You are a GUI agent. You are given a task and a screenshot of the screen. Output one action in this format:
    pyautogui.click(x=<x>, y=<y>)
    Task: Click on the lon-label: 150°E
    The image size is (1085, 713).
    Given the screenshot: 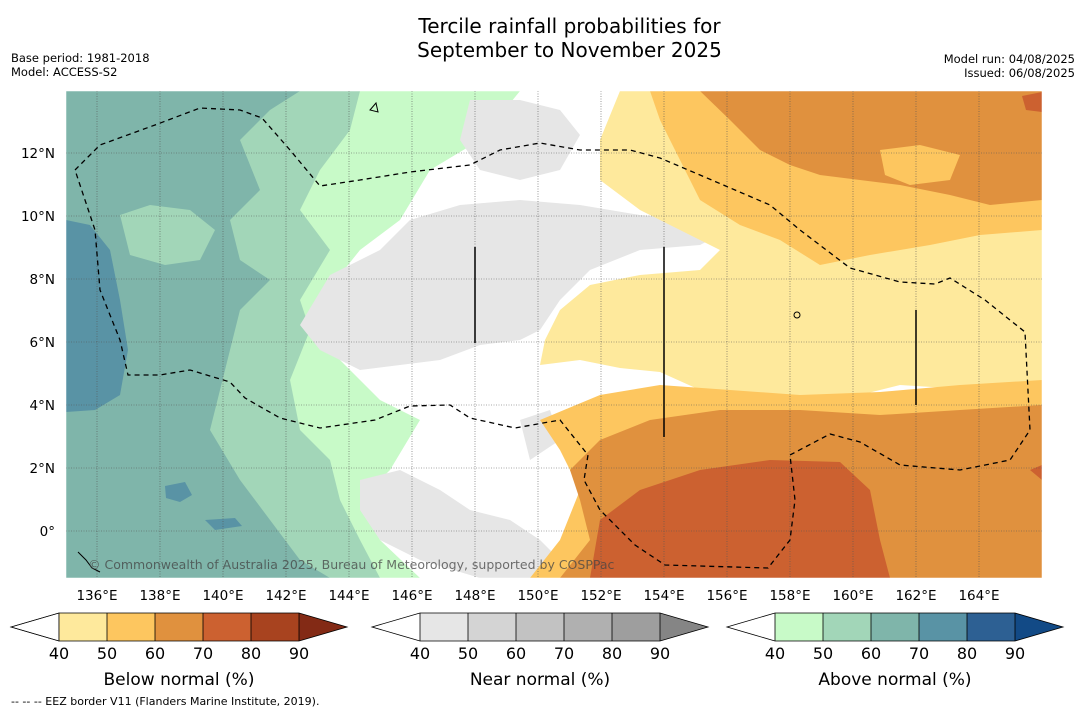 What is the action you would take?
    pyautogui.click(x=537, y=596)
    